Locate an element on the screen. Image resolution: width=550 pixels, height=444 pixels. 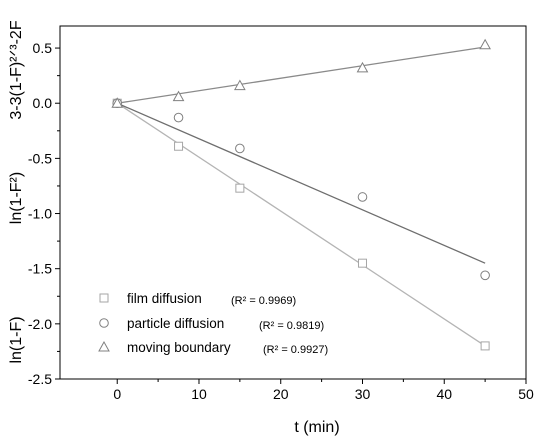
y-tick-label: 0.5 is located at coordinates (43, 48).